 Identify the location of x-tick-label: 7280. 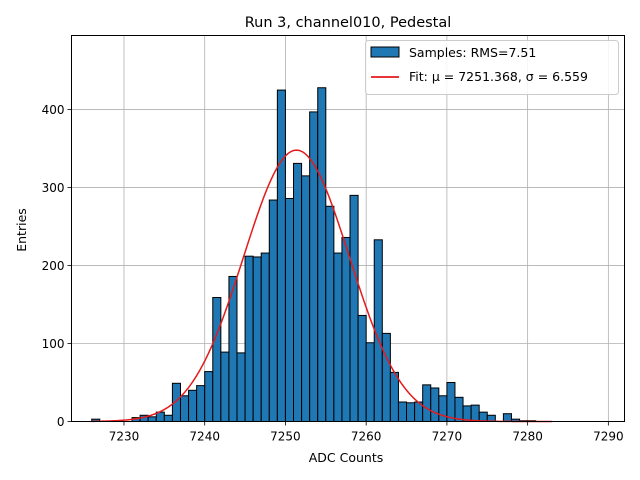
(527, 437).